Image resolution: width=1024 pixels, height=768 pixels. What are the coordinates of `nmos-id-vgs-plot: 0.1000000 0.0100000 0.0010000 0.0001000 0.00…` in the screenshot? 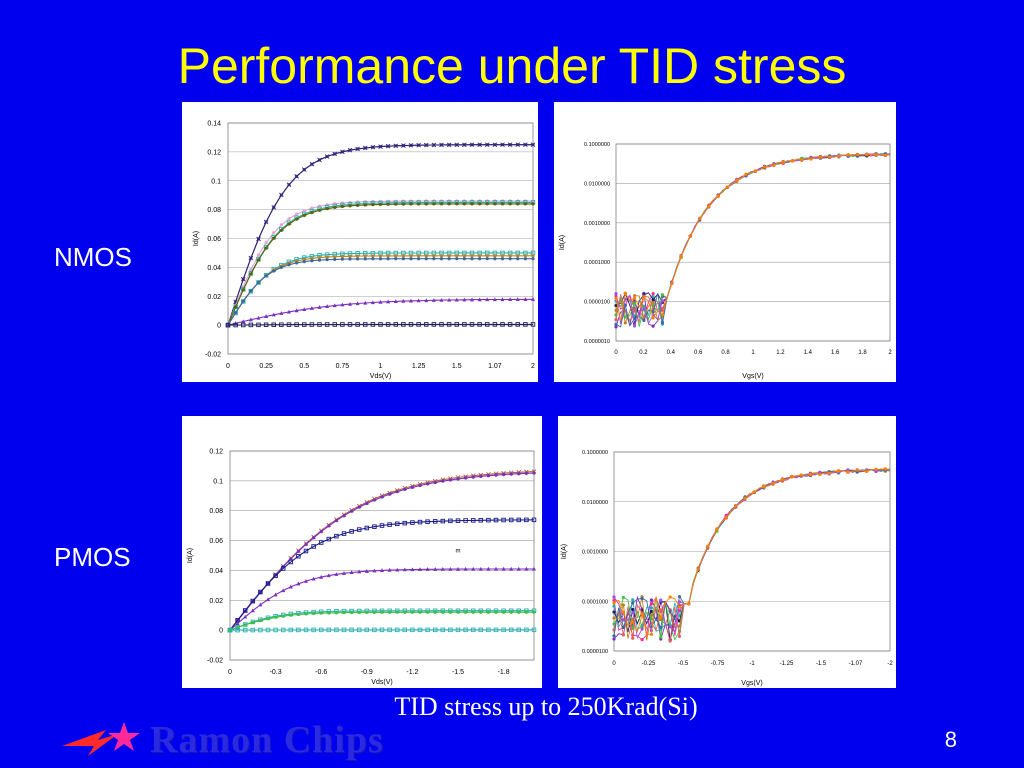 It's located at (725, 261).